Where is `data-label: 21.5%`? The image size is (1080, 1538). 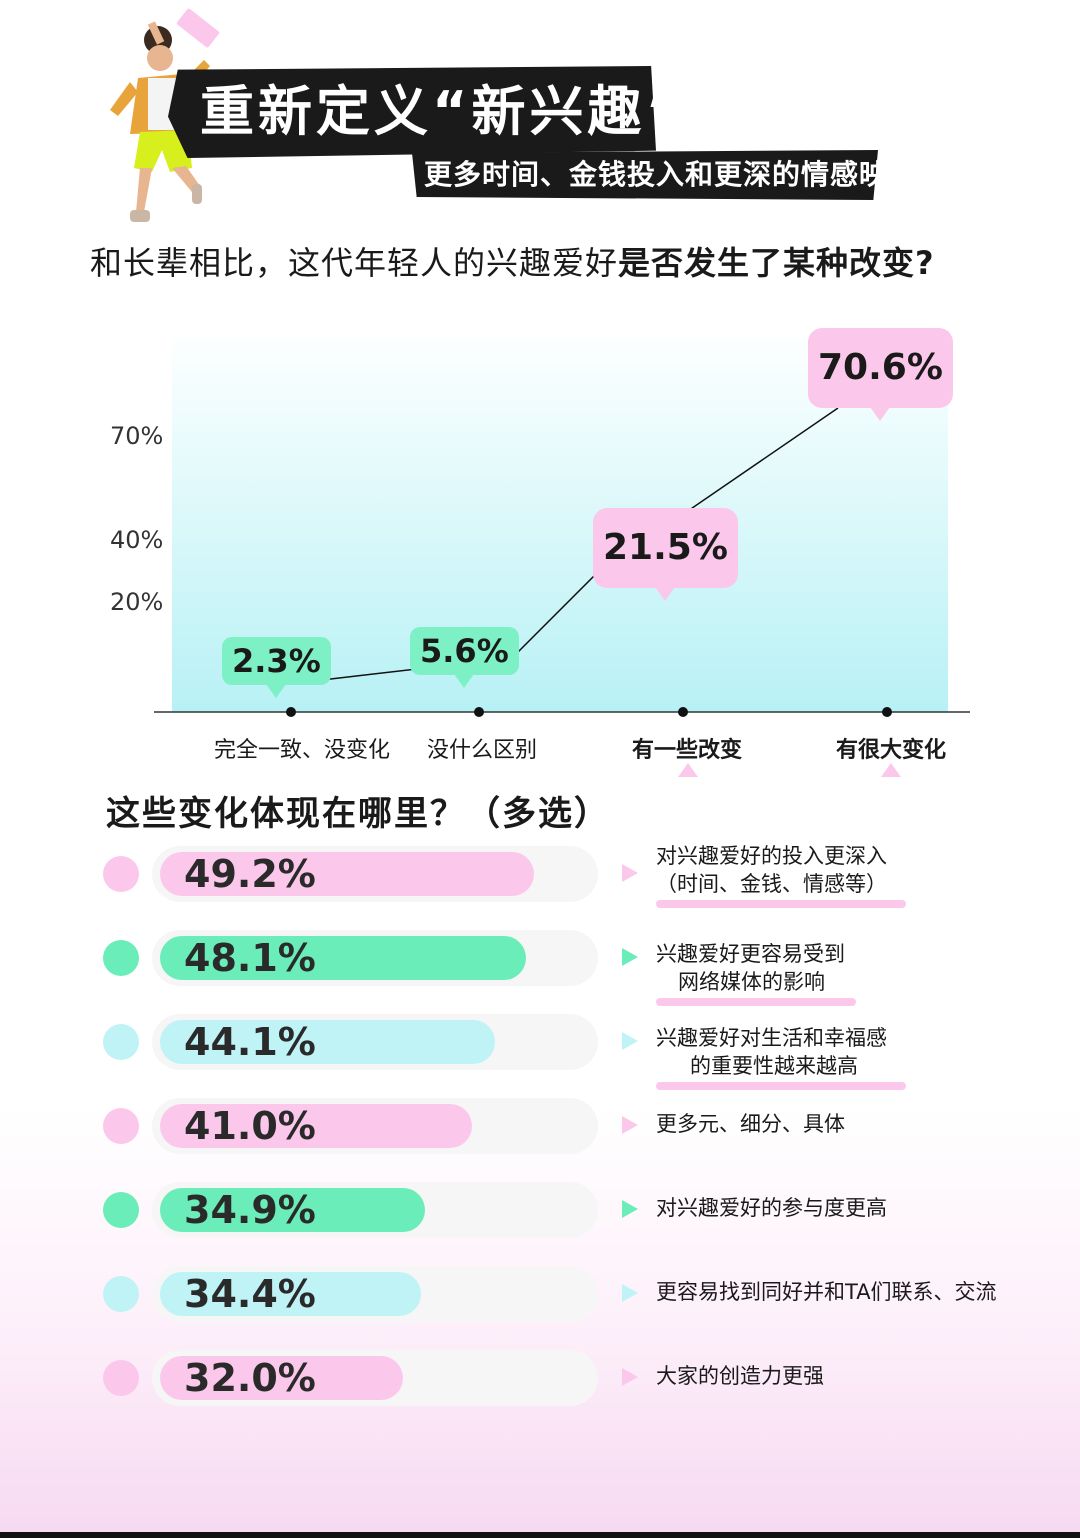
data-label: 21.5% is located at coordinates (665, 554).